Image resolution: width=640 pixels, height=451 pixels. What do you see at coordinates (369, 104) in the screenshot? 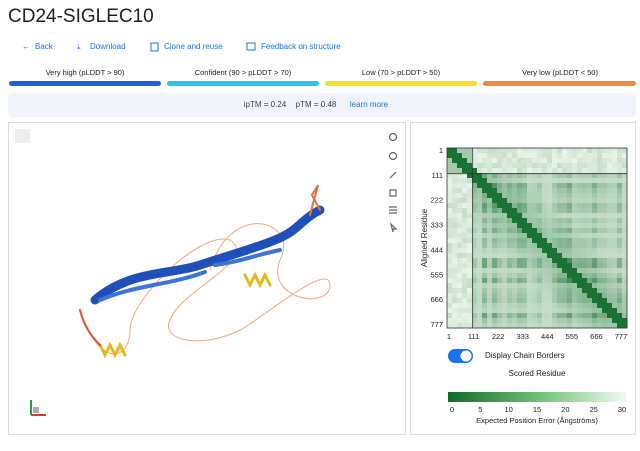
I see `learn-more-link: learn more` at bounding box center [369, 104].